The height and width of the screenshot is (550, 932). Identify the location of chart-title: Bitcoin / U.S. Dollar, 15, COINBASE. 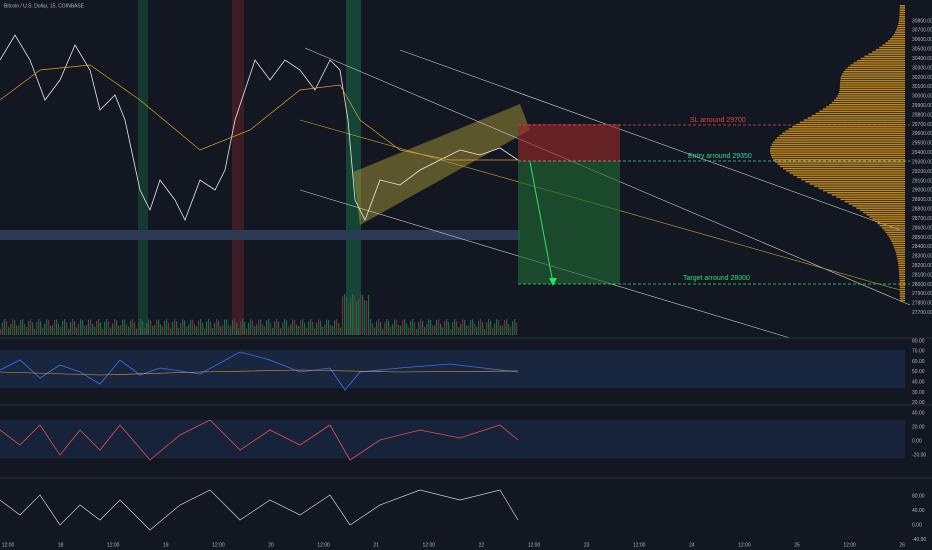
(44, 6).